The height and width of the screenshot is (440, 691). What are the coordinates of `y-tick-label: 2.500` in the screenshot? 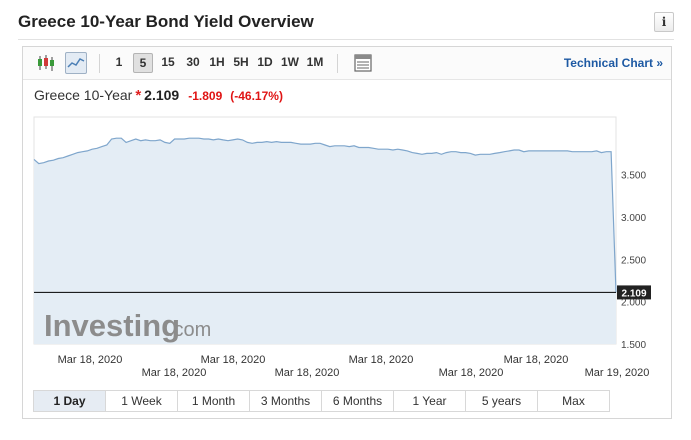 It's located at (633, 260).